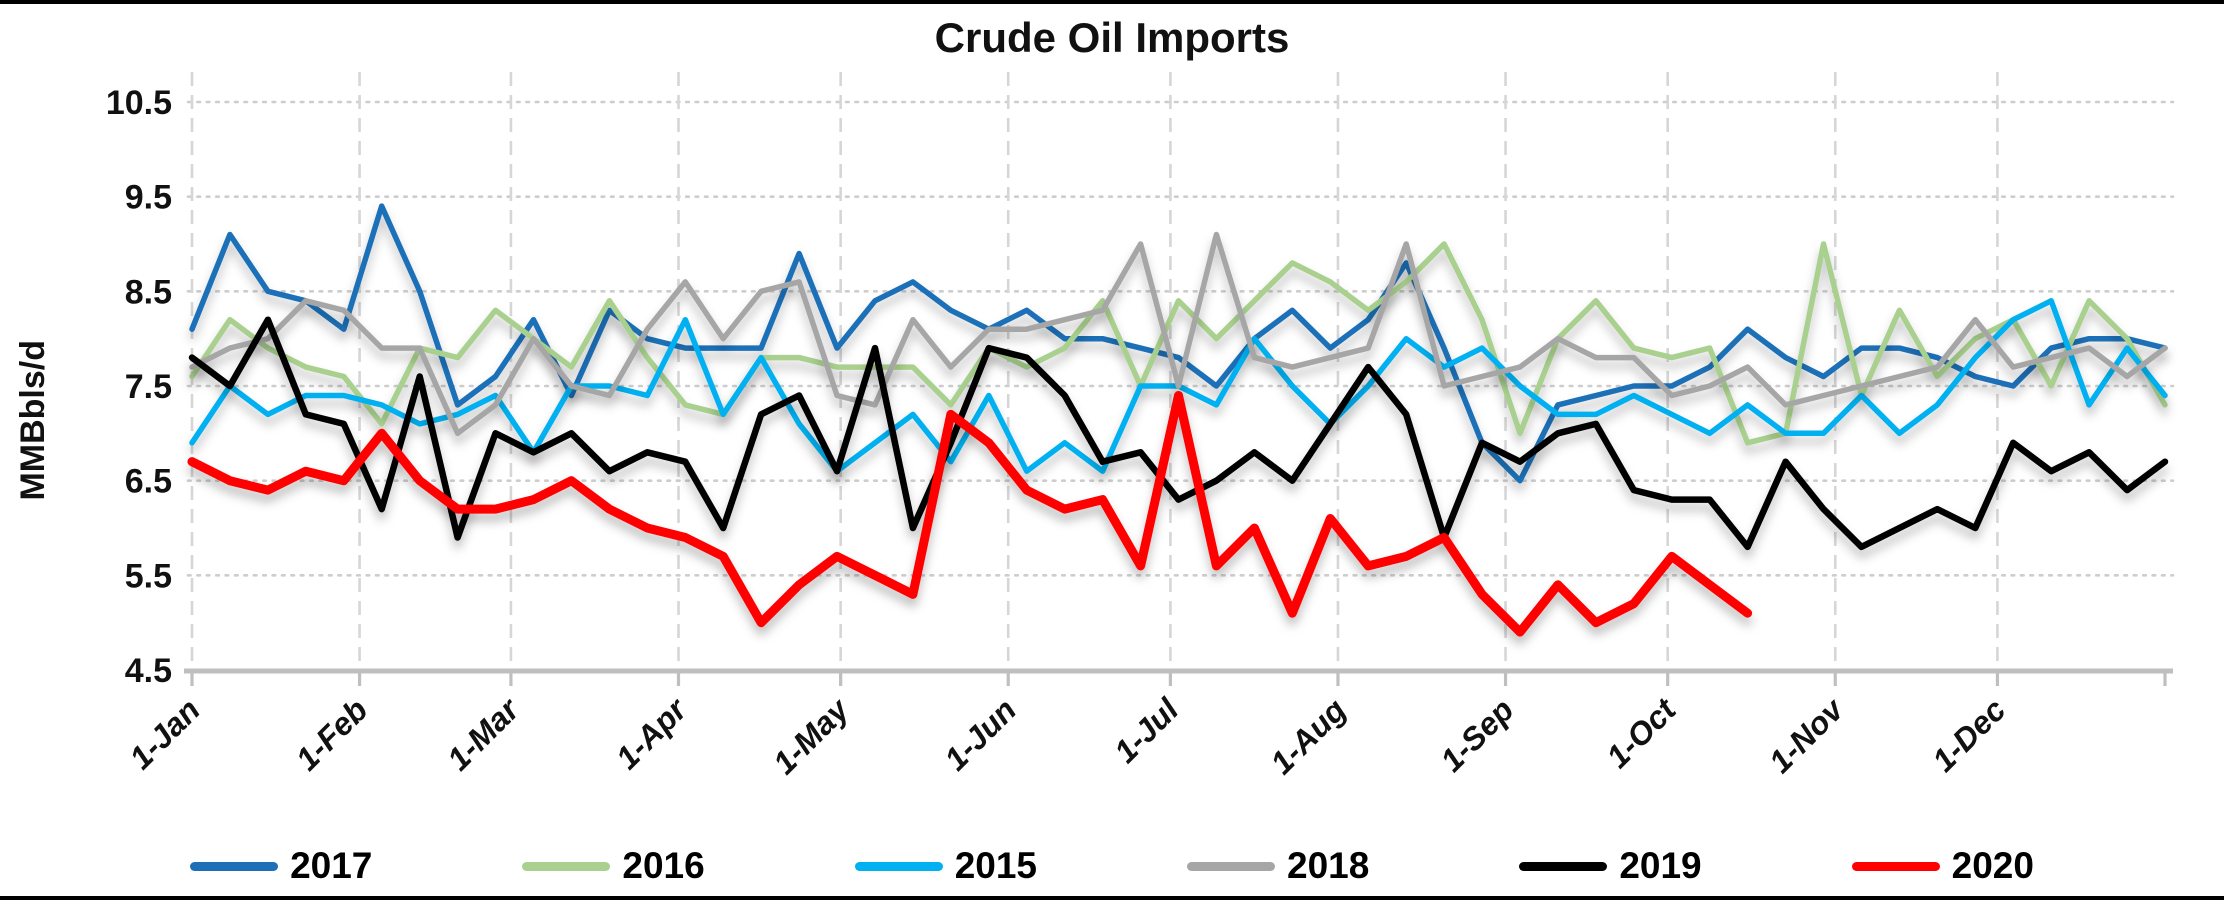  What do you see at coordinates (1328, 865) in the screenshot?
I see `legend-label-2018: 2018` at bounding box center [1328, 865].